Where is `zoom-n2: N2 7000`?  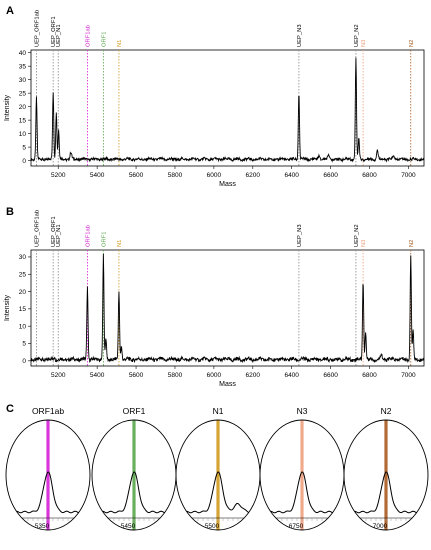
zoom-n2: N2 7000 is located at coordinates (386, 468).